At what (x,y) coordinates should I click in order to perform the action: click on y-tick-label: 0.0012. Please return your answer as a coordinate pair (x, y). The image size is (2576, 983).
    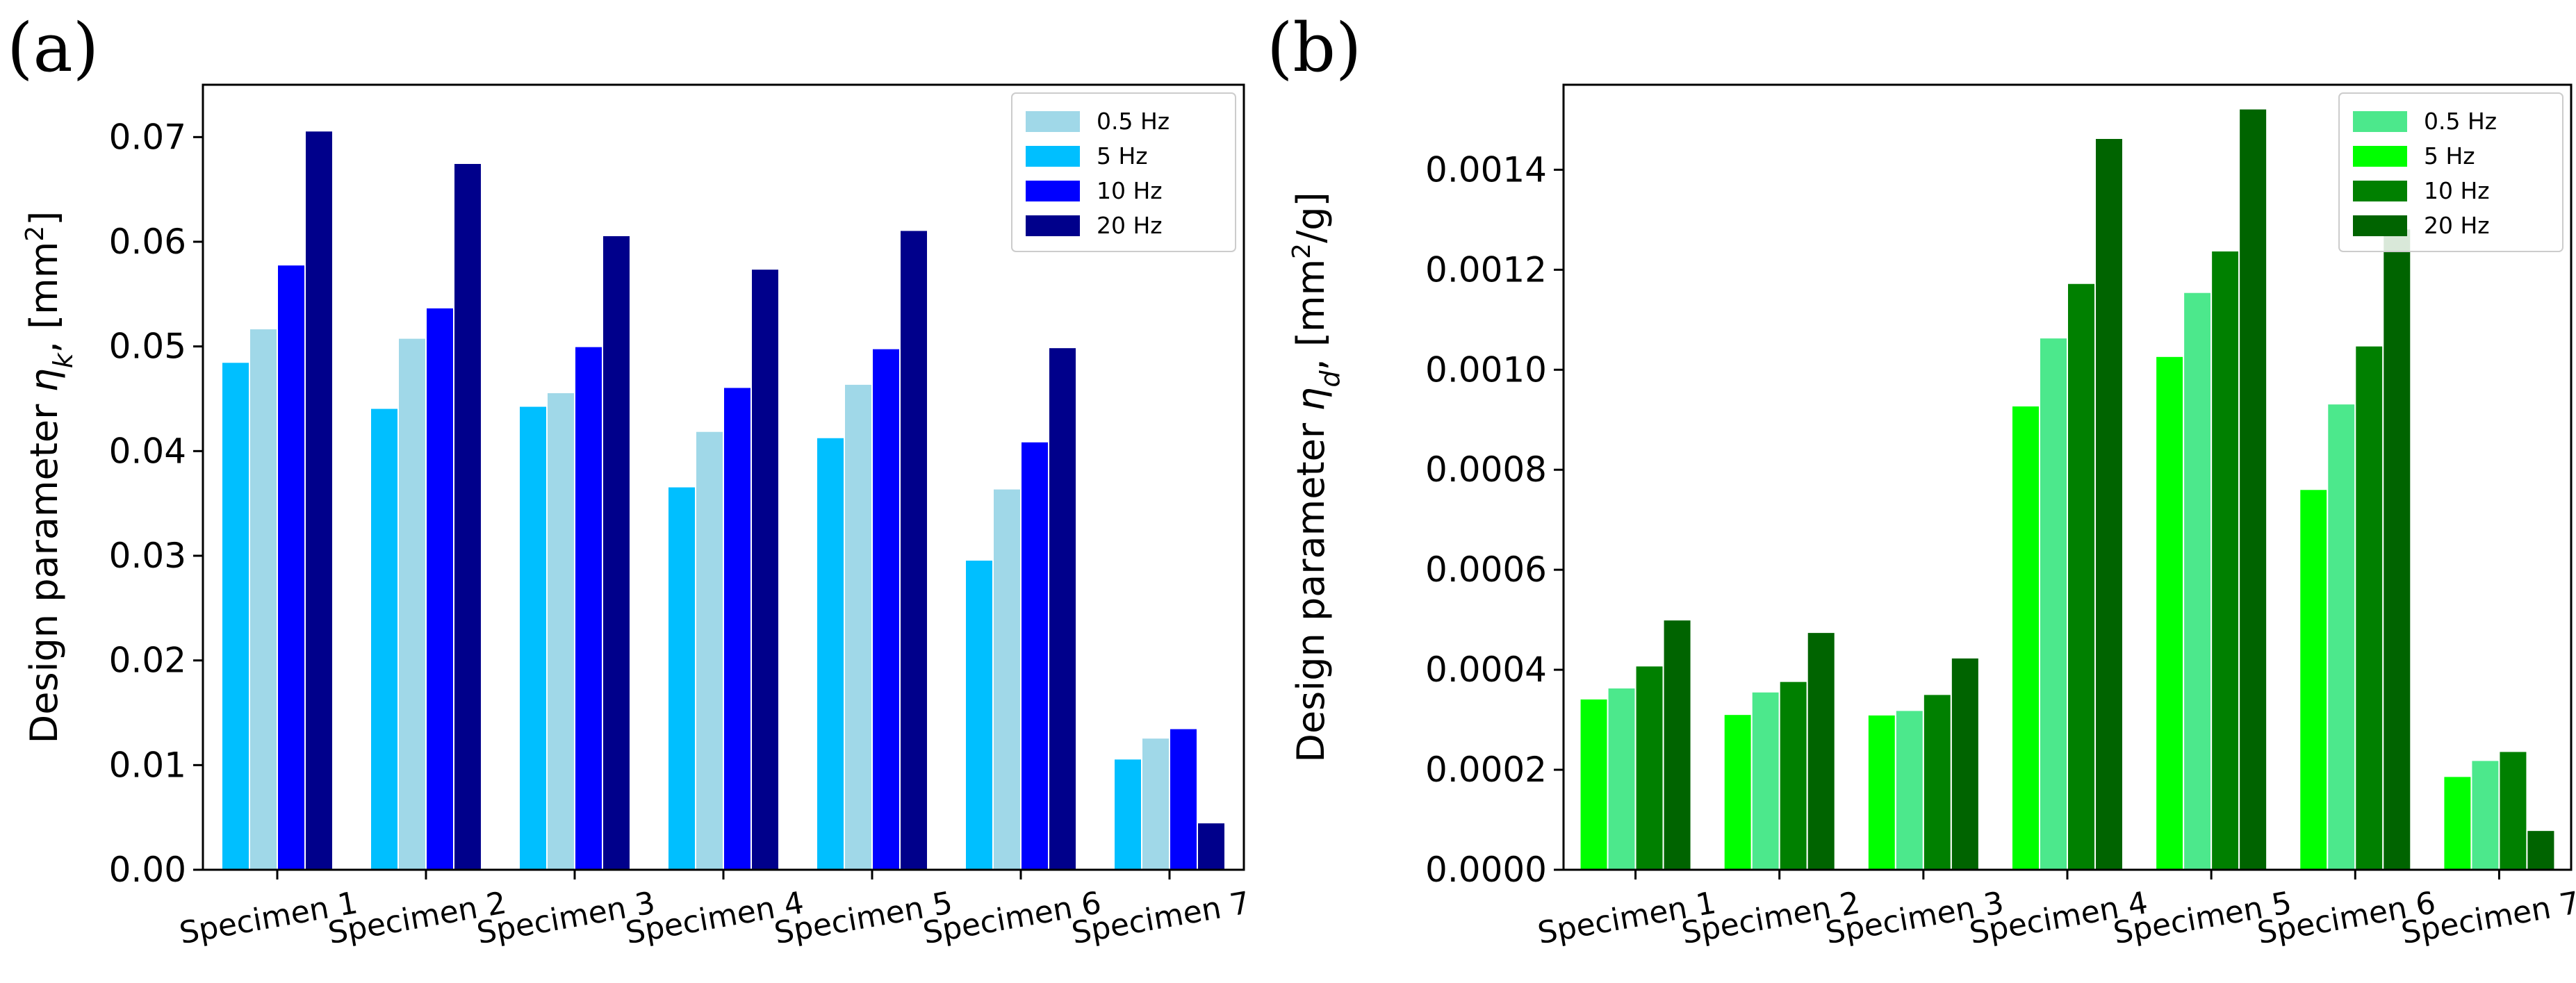
    Looking at the image, I should click on (1486, 269).